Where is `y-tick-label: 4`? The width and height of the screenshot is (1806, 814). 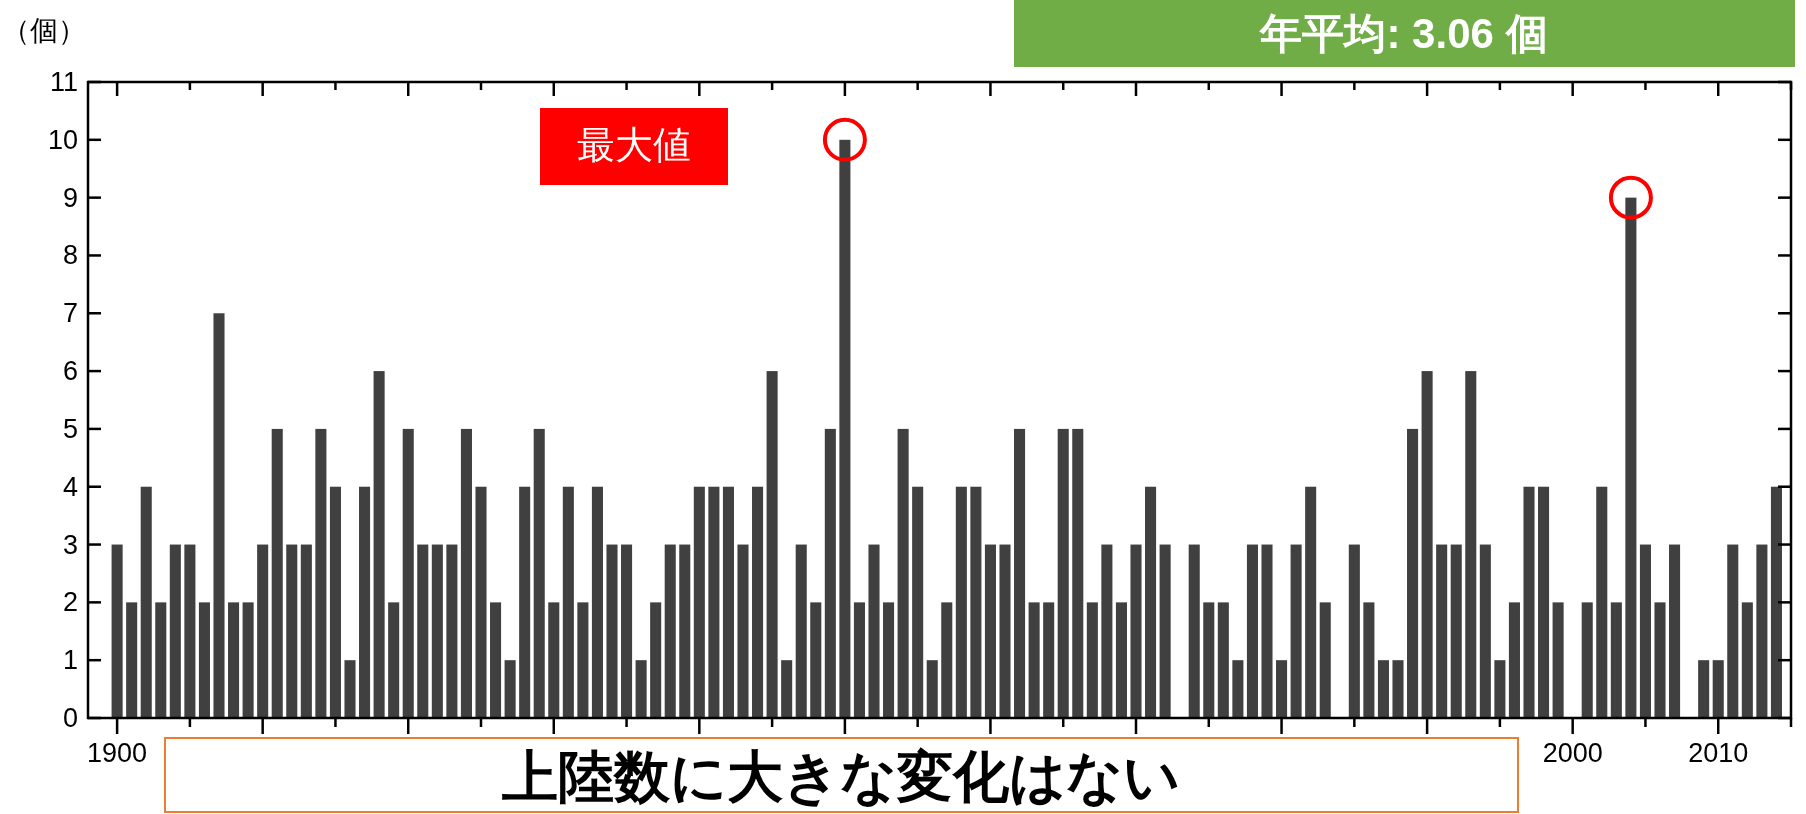
y-tick-label: 4 is located at coordinates (70, 486).